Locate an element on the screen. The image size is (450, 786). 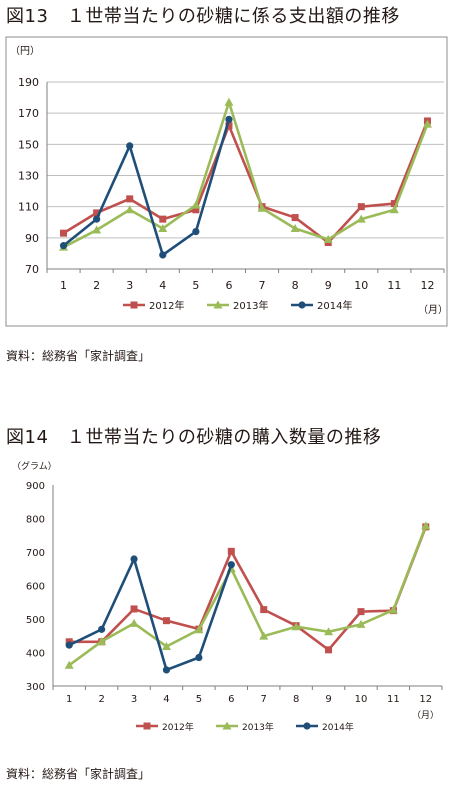
chart-title: 図14 １世帯当たりの砂糖の購入数量の推移 is located at coordinates (194, 437).